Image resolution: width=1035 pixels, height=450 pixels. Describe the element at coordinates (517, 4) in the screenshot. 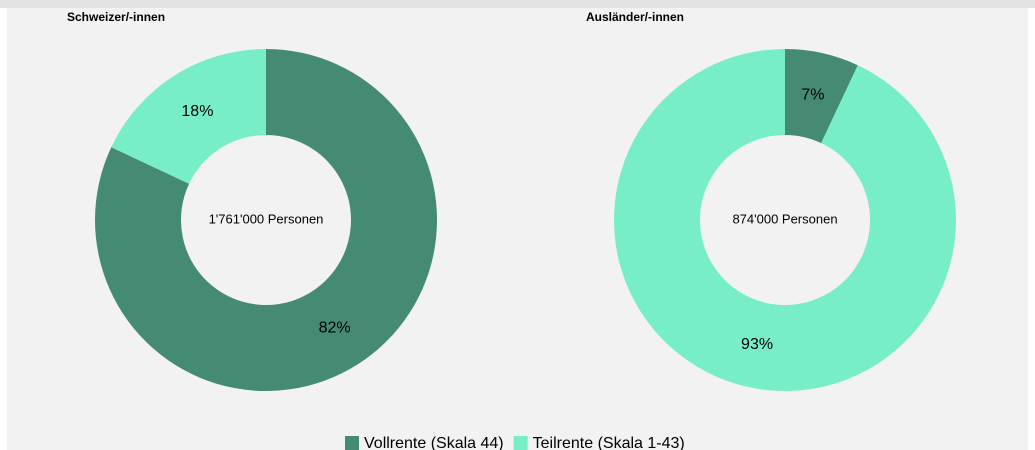

I see `top-band` at that location.